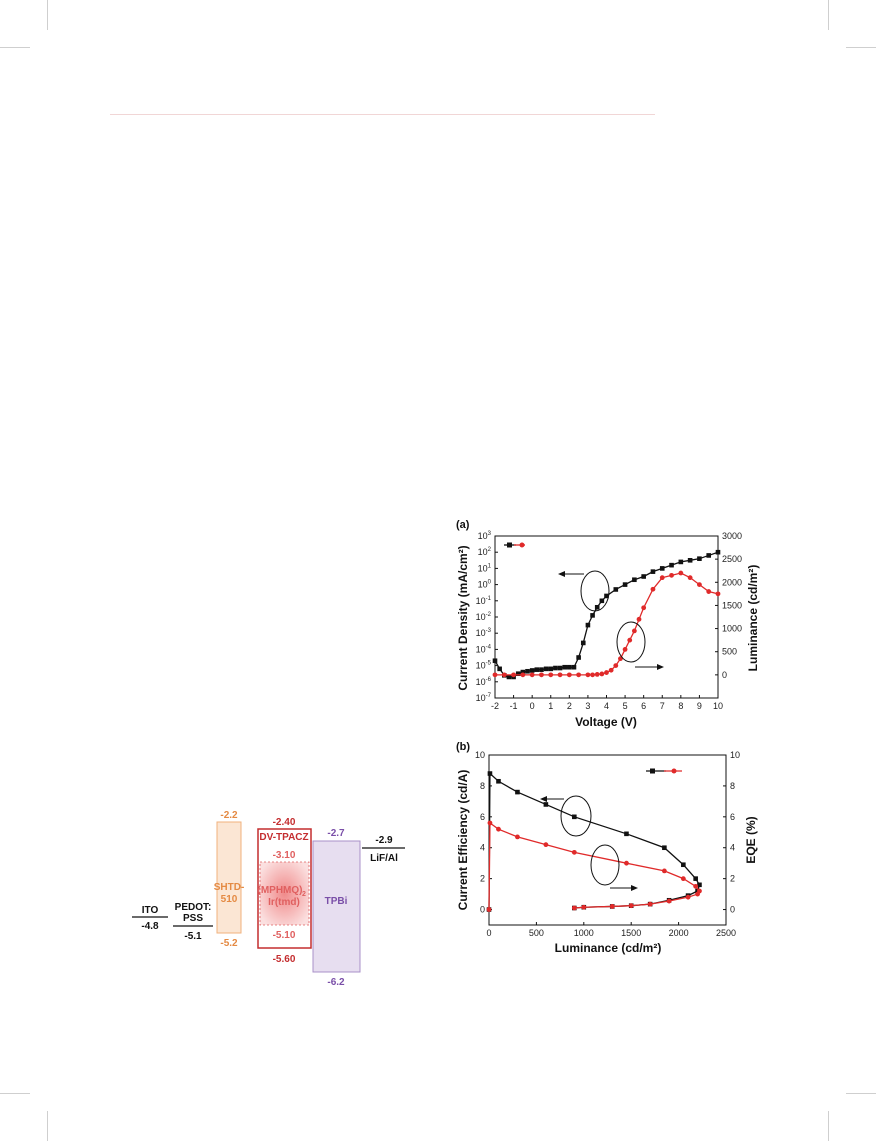 This screenshot has height=1141, width=876. Describe the element at coordinates (284, 822) in the screenshot. I see `dvtpacz-top-value: -2.40` at that location.